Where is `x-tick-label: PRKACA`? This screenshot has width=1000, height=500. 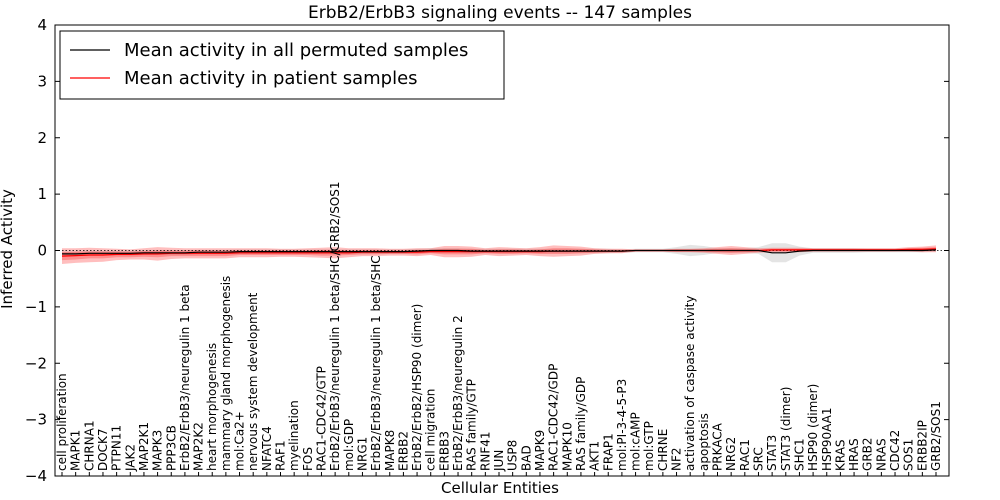
x-tick-label: PRKACA is located at coordinates (718, 446).